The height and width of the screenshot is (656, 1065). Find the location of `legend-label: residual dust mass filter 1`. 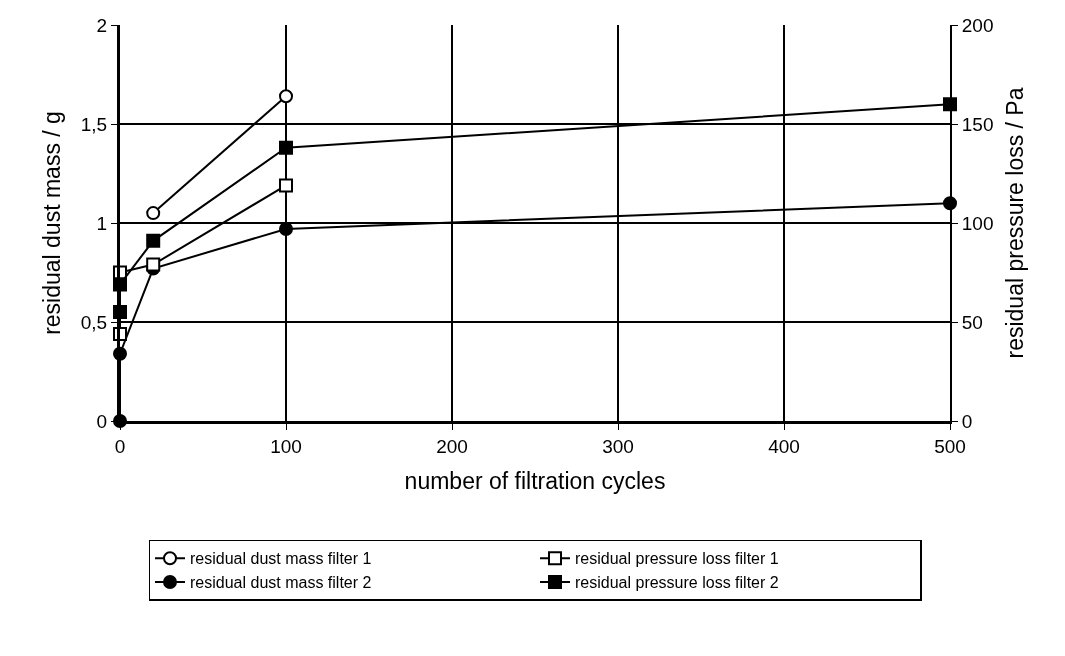

legend-label: residual dust mass filter 1 is located at coordinates (281, 559).